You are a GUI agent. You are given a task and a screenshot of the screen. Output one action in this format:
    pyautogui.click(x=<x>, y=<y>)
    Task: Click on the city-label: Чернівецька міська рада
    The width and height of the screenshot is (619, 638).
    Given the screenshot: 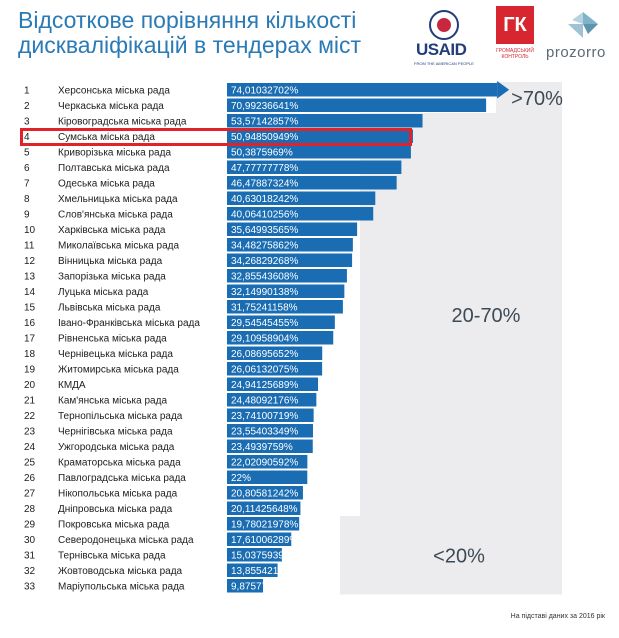 What is the action you would take?
    pyautogui.click(x=115, y=354)
    